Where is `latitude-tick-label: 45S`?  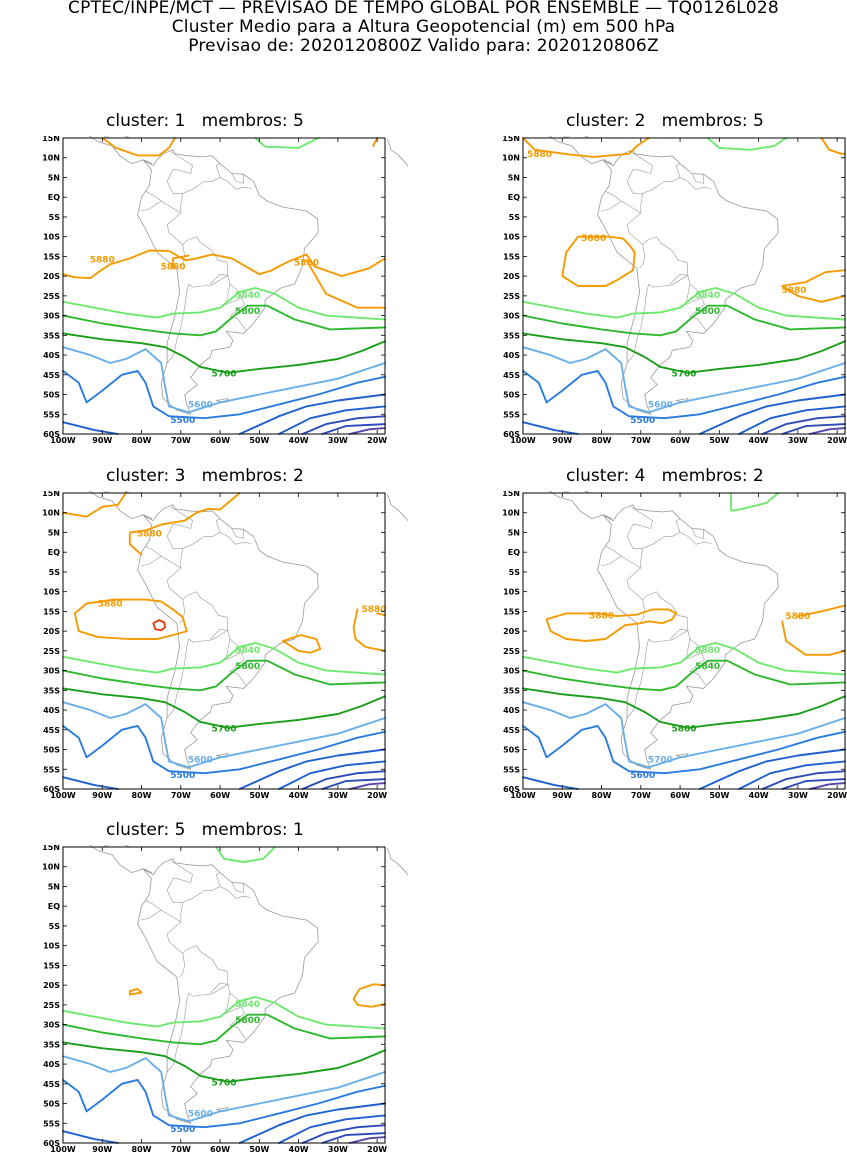
latitude-tick-label: 45S is located at coordinates (511, 730).